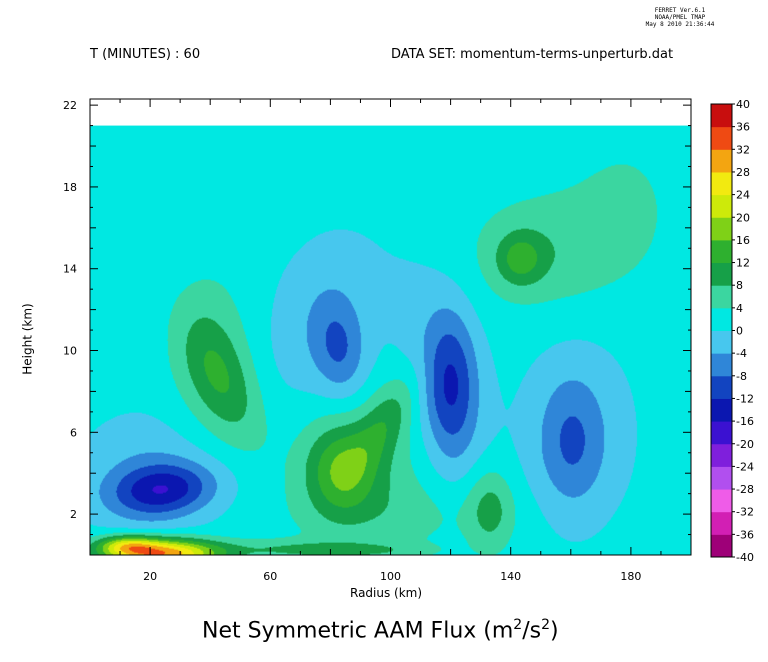 The width and height of the screenshot is (768, 662). Describe the element at coordinates (358, 631) in the screenshot. I see `title-text: Net Symmetric AAM Flux (m` at that location.